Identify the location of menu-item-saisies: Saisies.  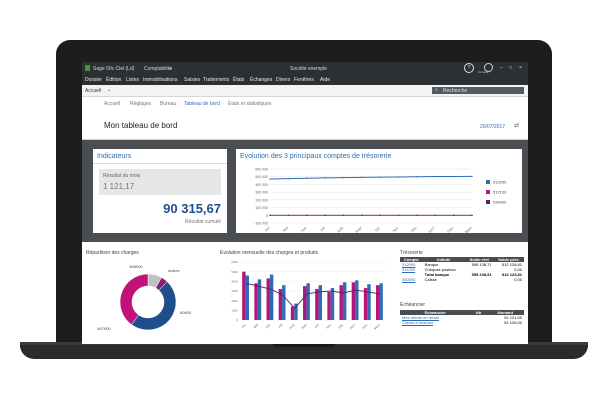
(192, 80).